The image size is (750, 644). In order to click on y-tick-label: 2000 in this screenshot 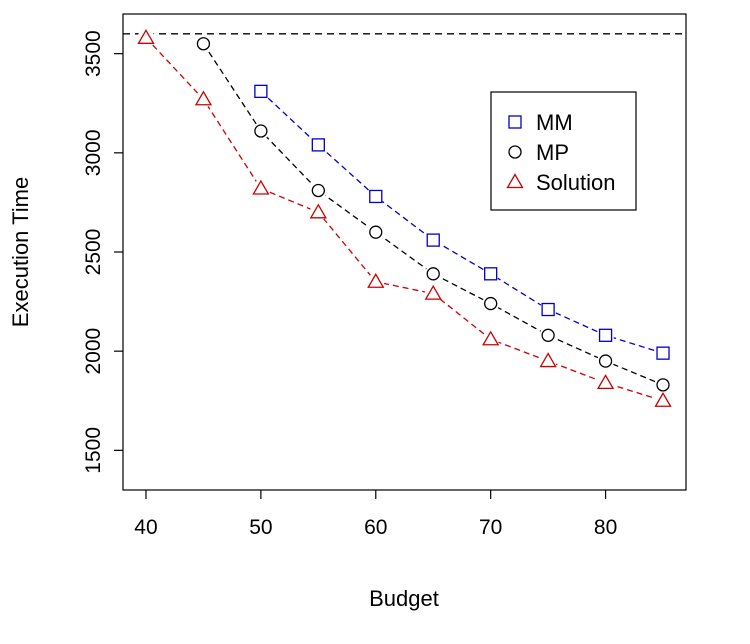, I will do `click(93, 351)`.